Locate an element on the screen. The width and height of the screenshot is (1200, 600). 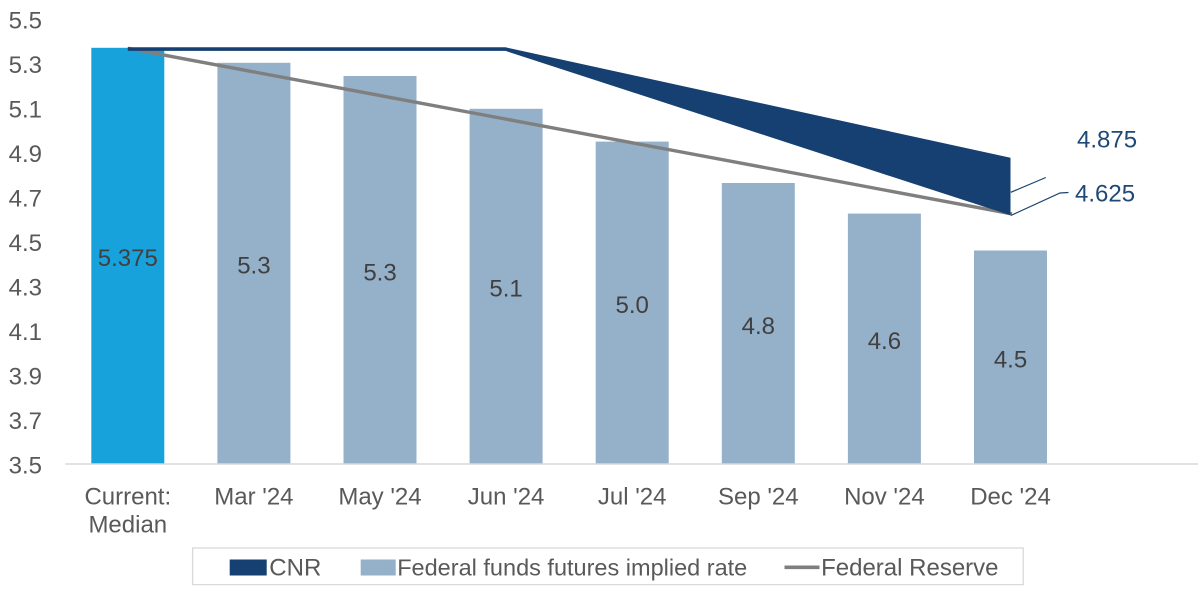
svg-text: Jul '24 is located at coordinates (632, 497).